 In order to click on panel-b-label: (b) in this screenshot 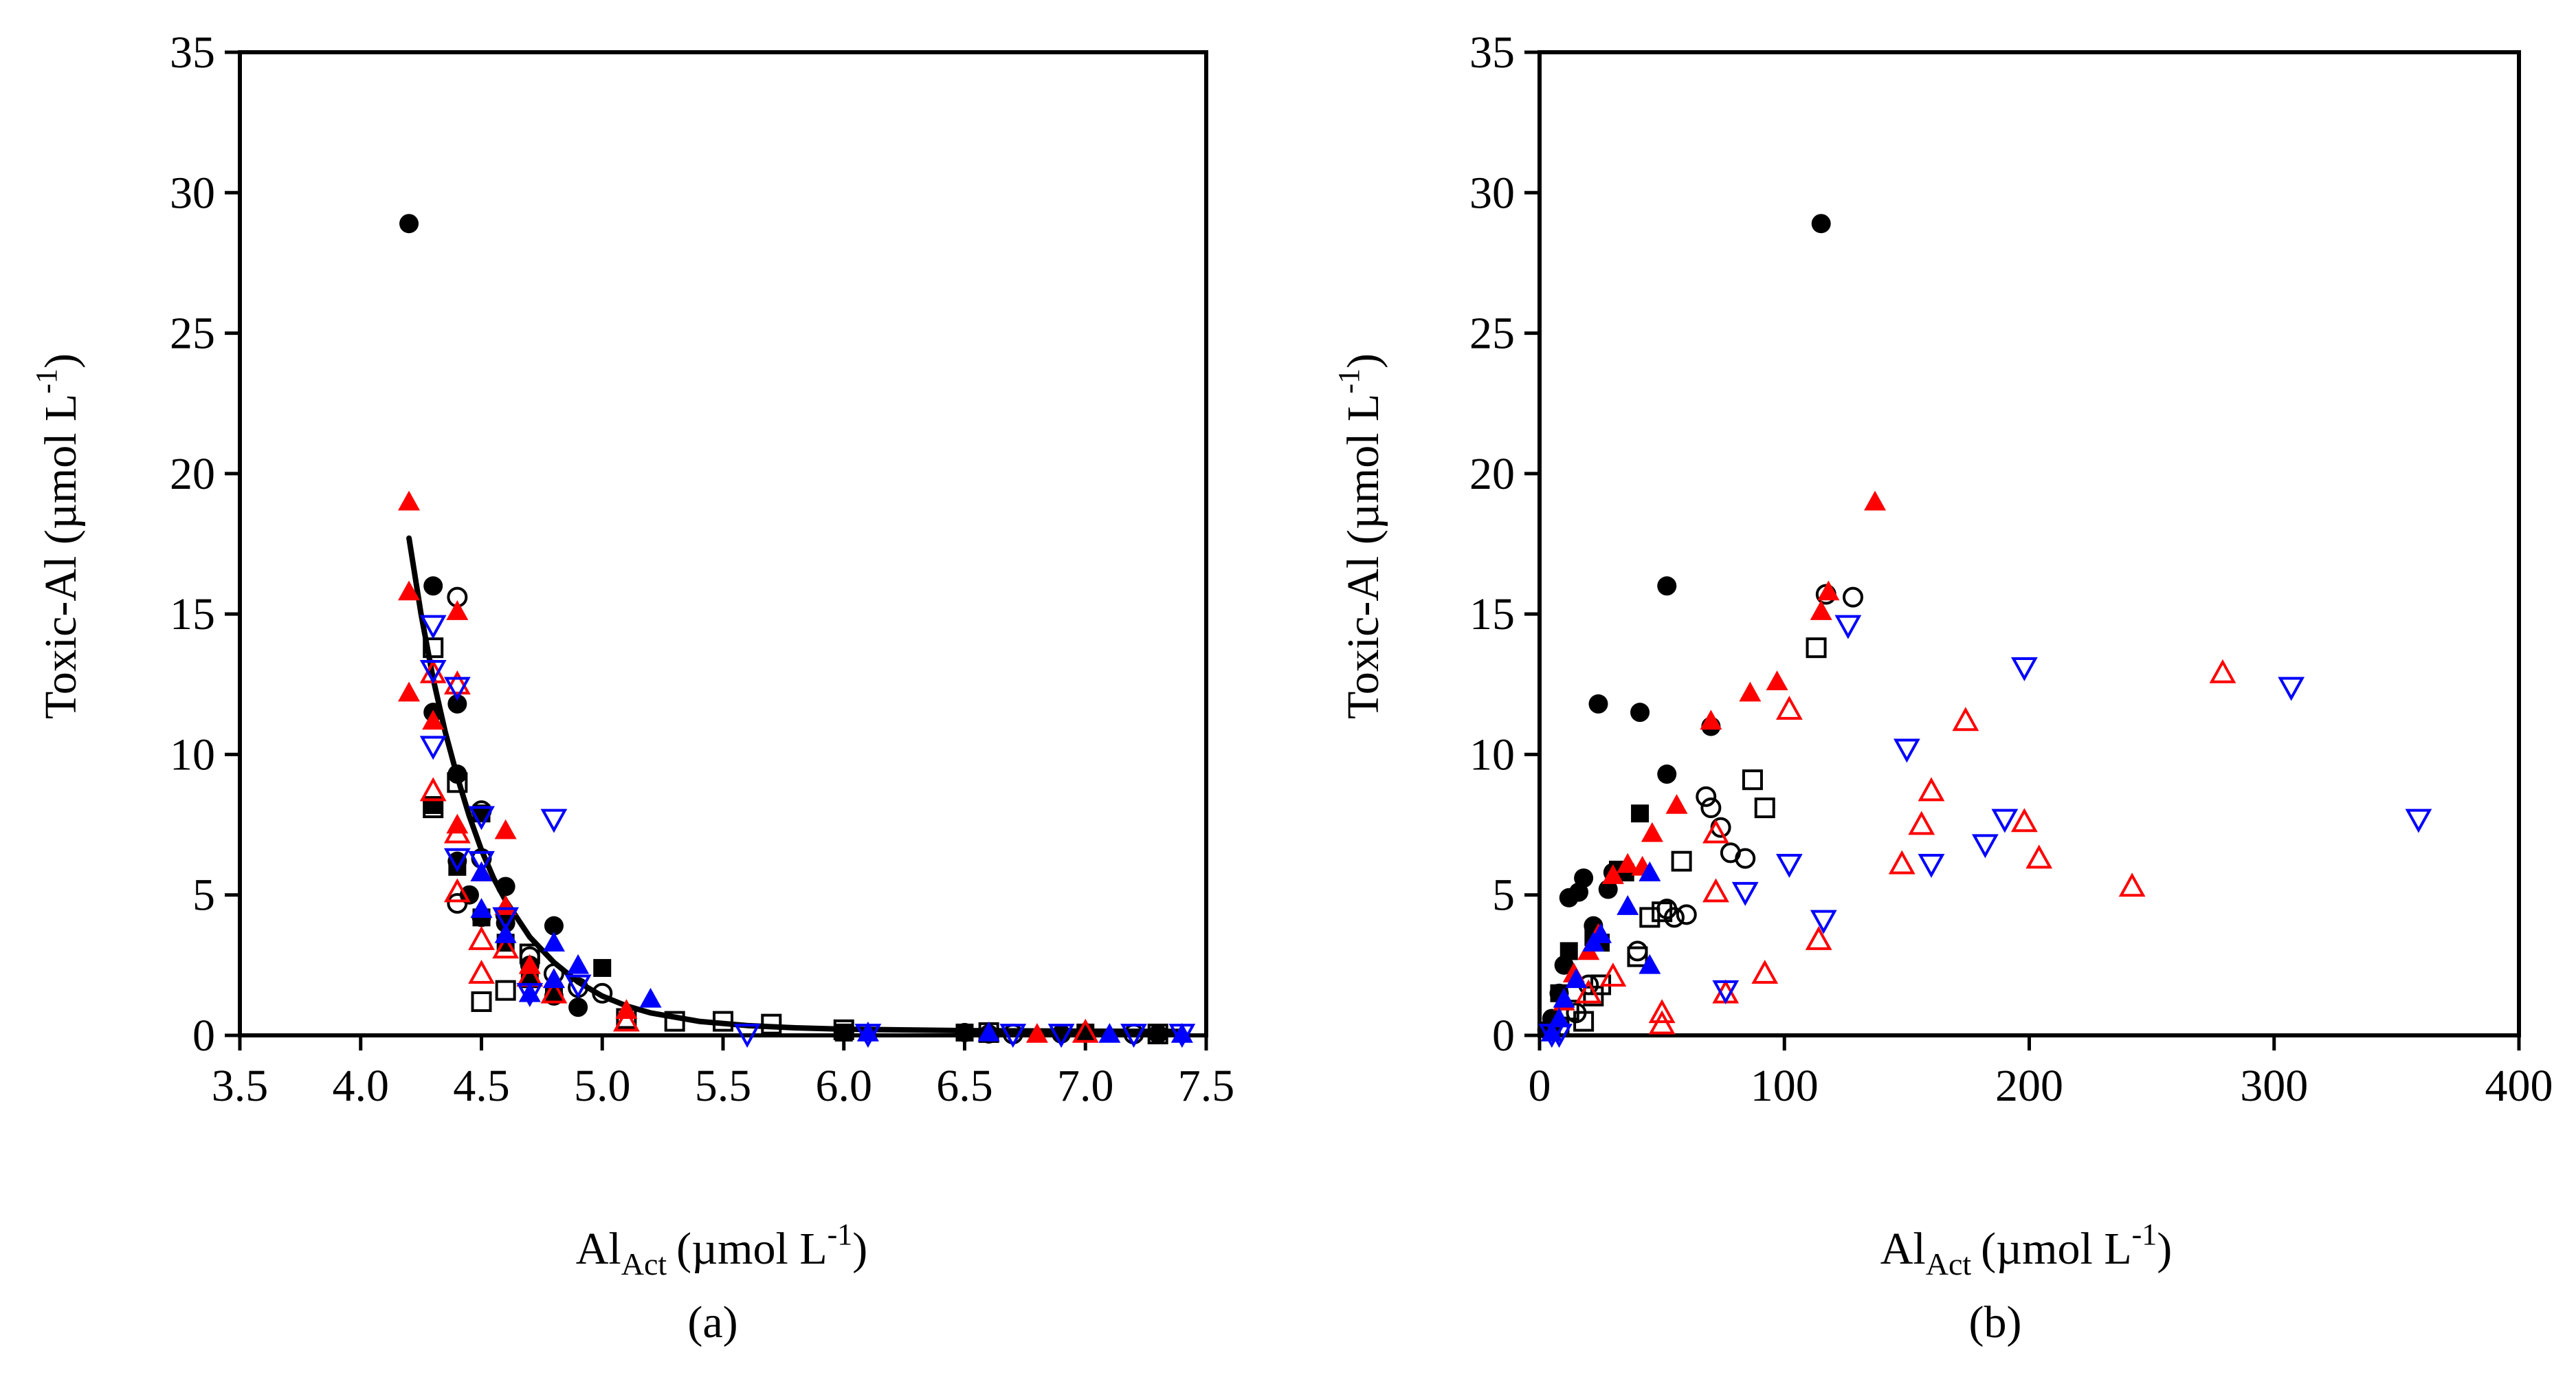, I will do `click(1995, 1322)`.